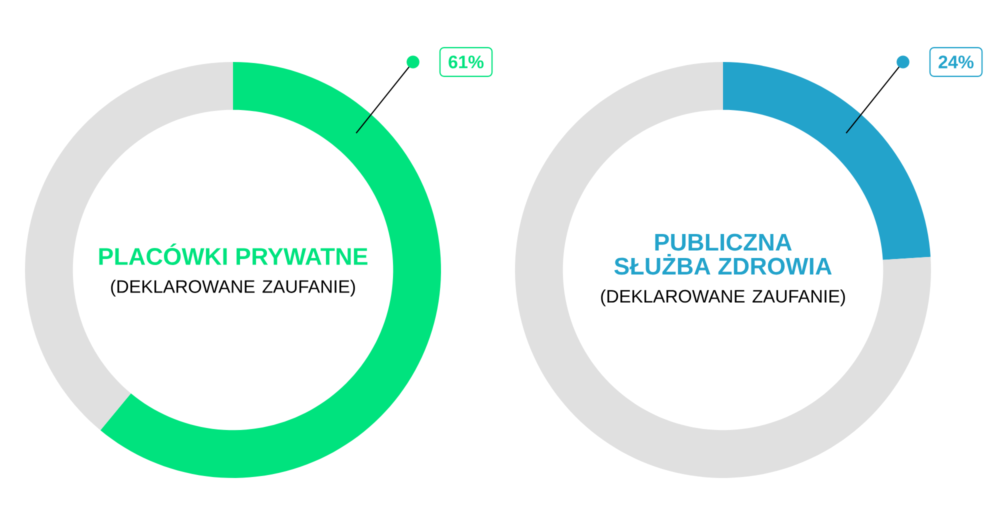 The height and width of the screenshot is (528, 1000). Describe the element at coordinates (466, 62) in the screenshot. I see `data-label: 61%` at that location.